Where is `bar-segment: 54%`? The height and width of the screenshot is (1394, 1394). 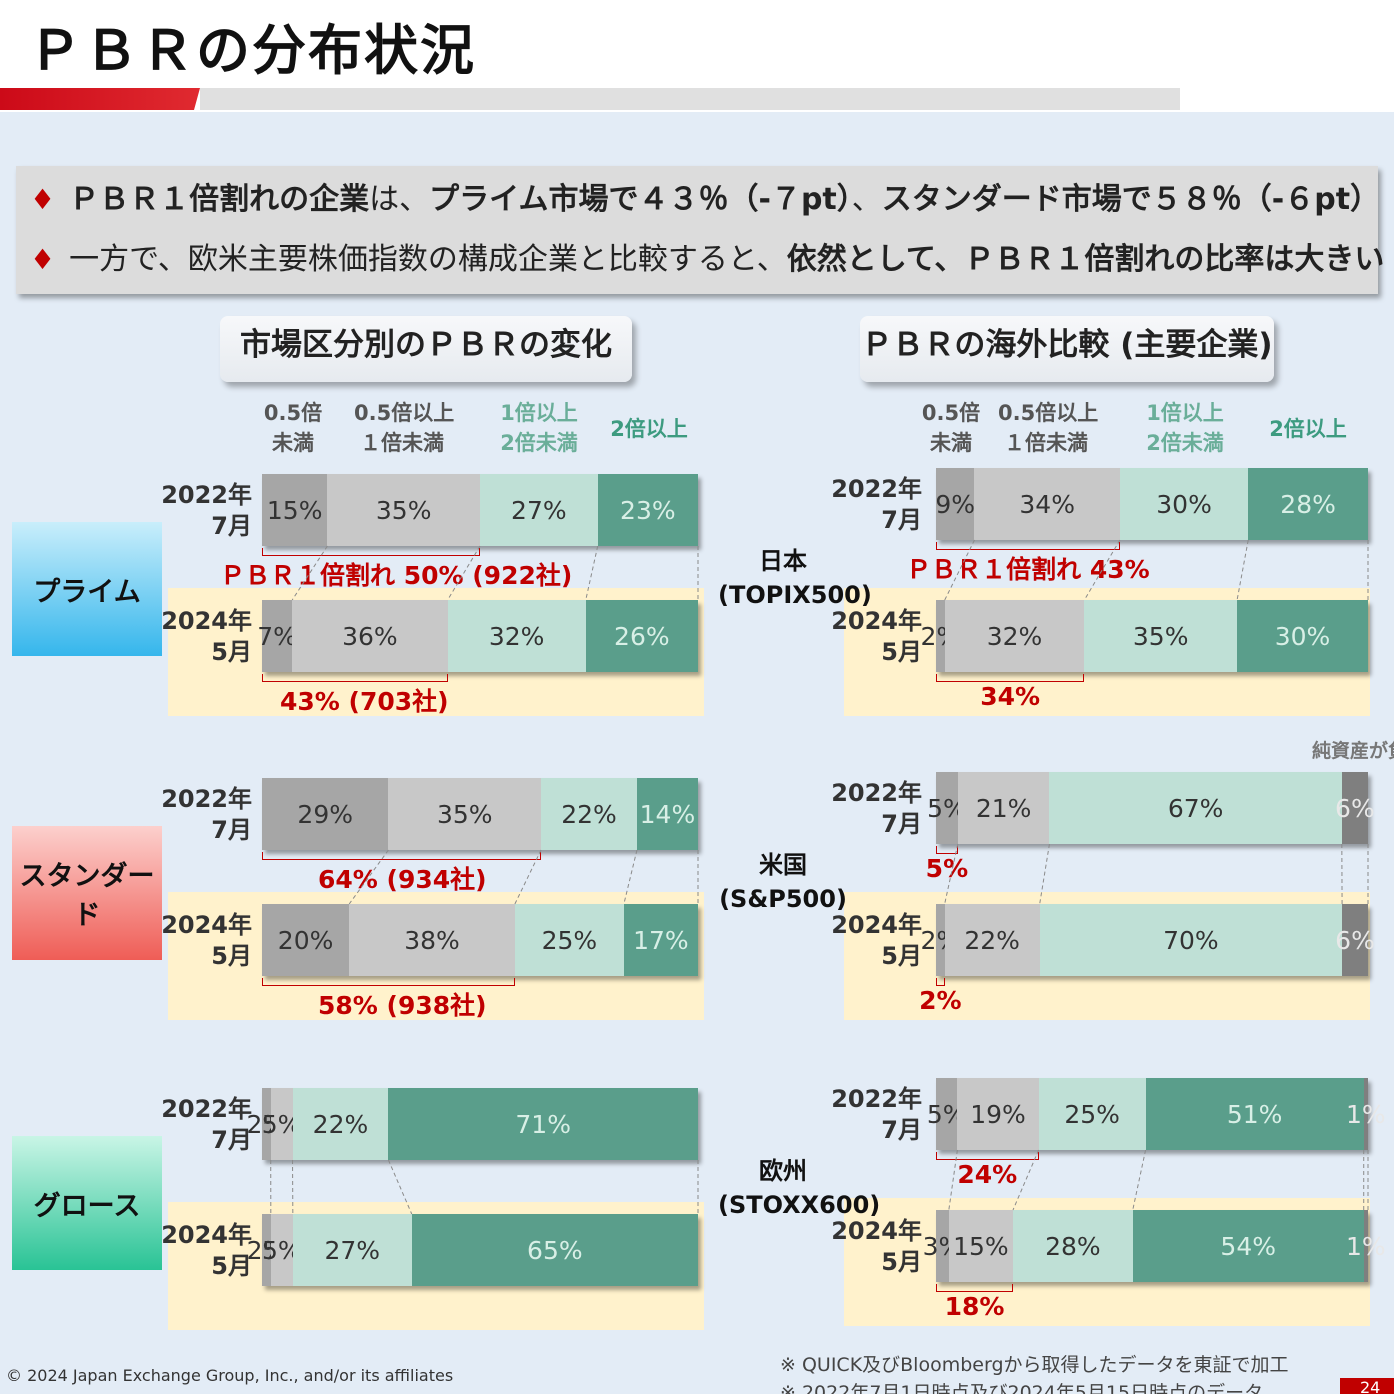 bar-segment: 54% is located at coordinates (1248, 1246).